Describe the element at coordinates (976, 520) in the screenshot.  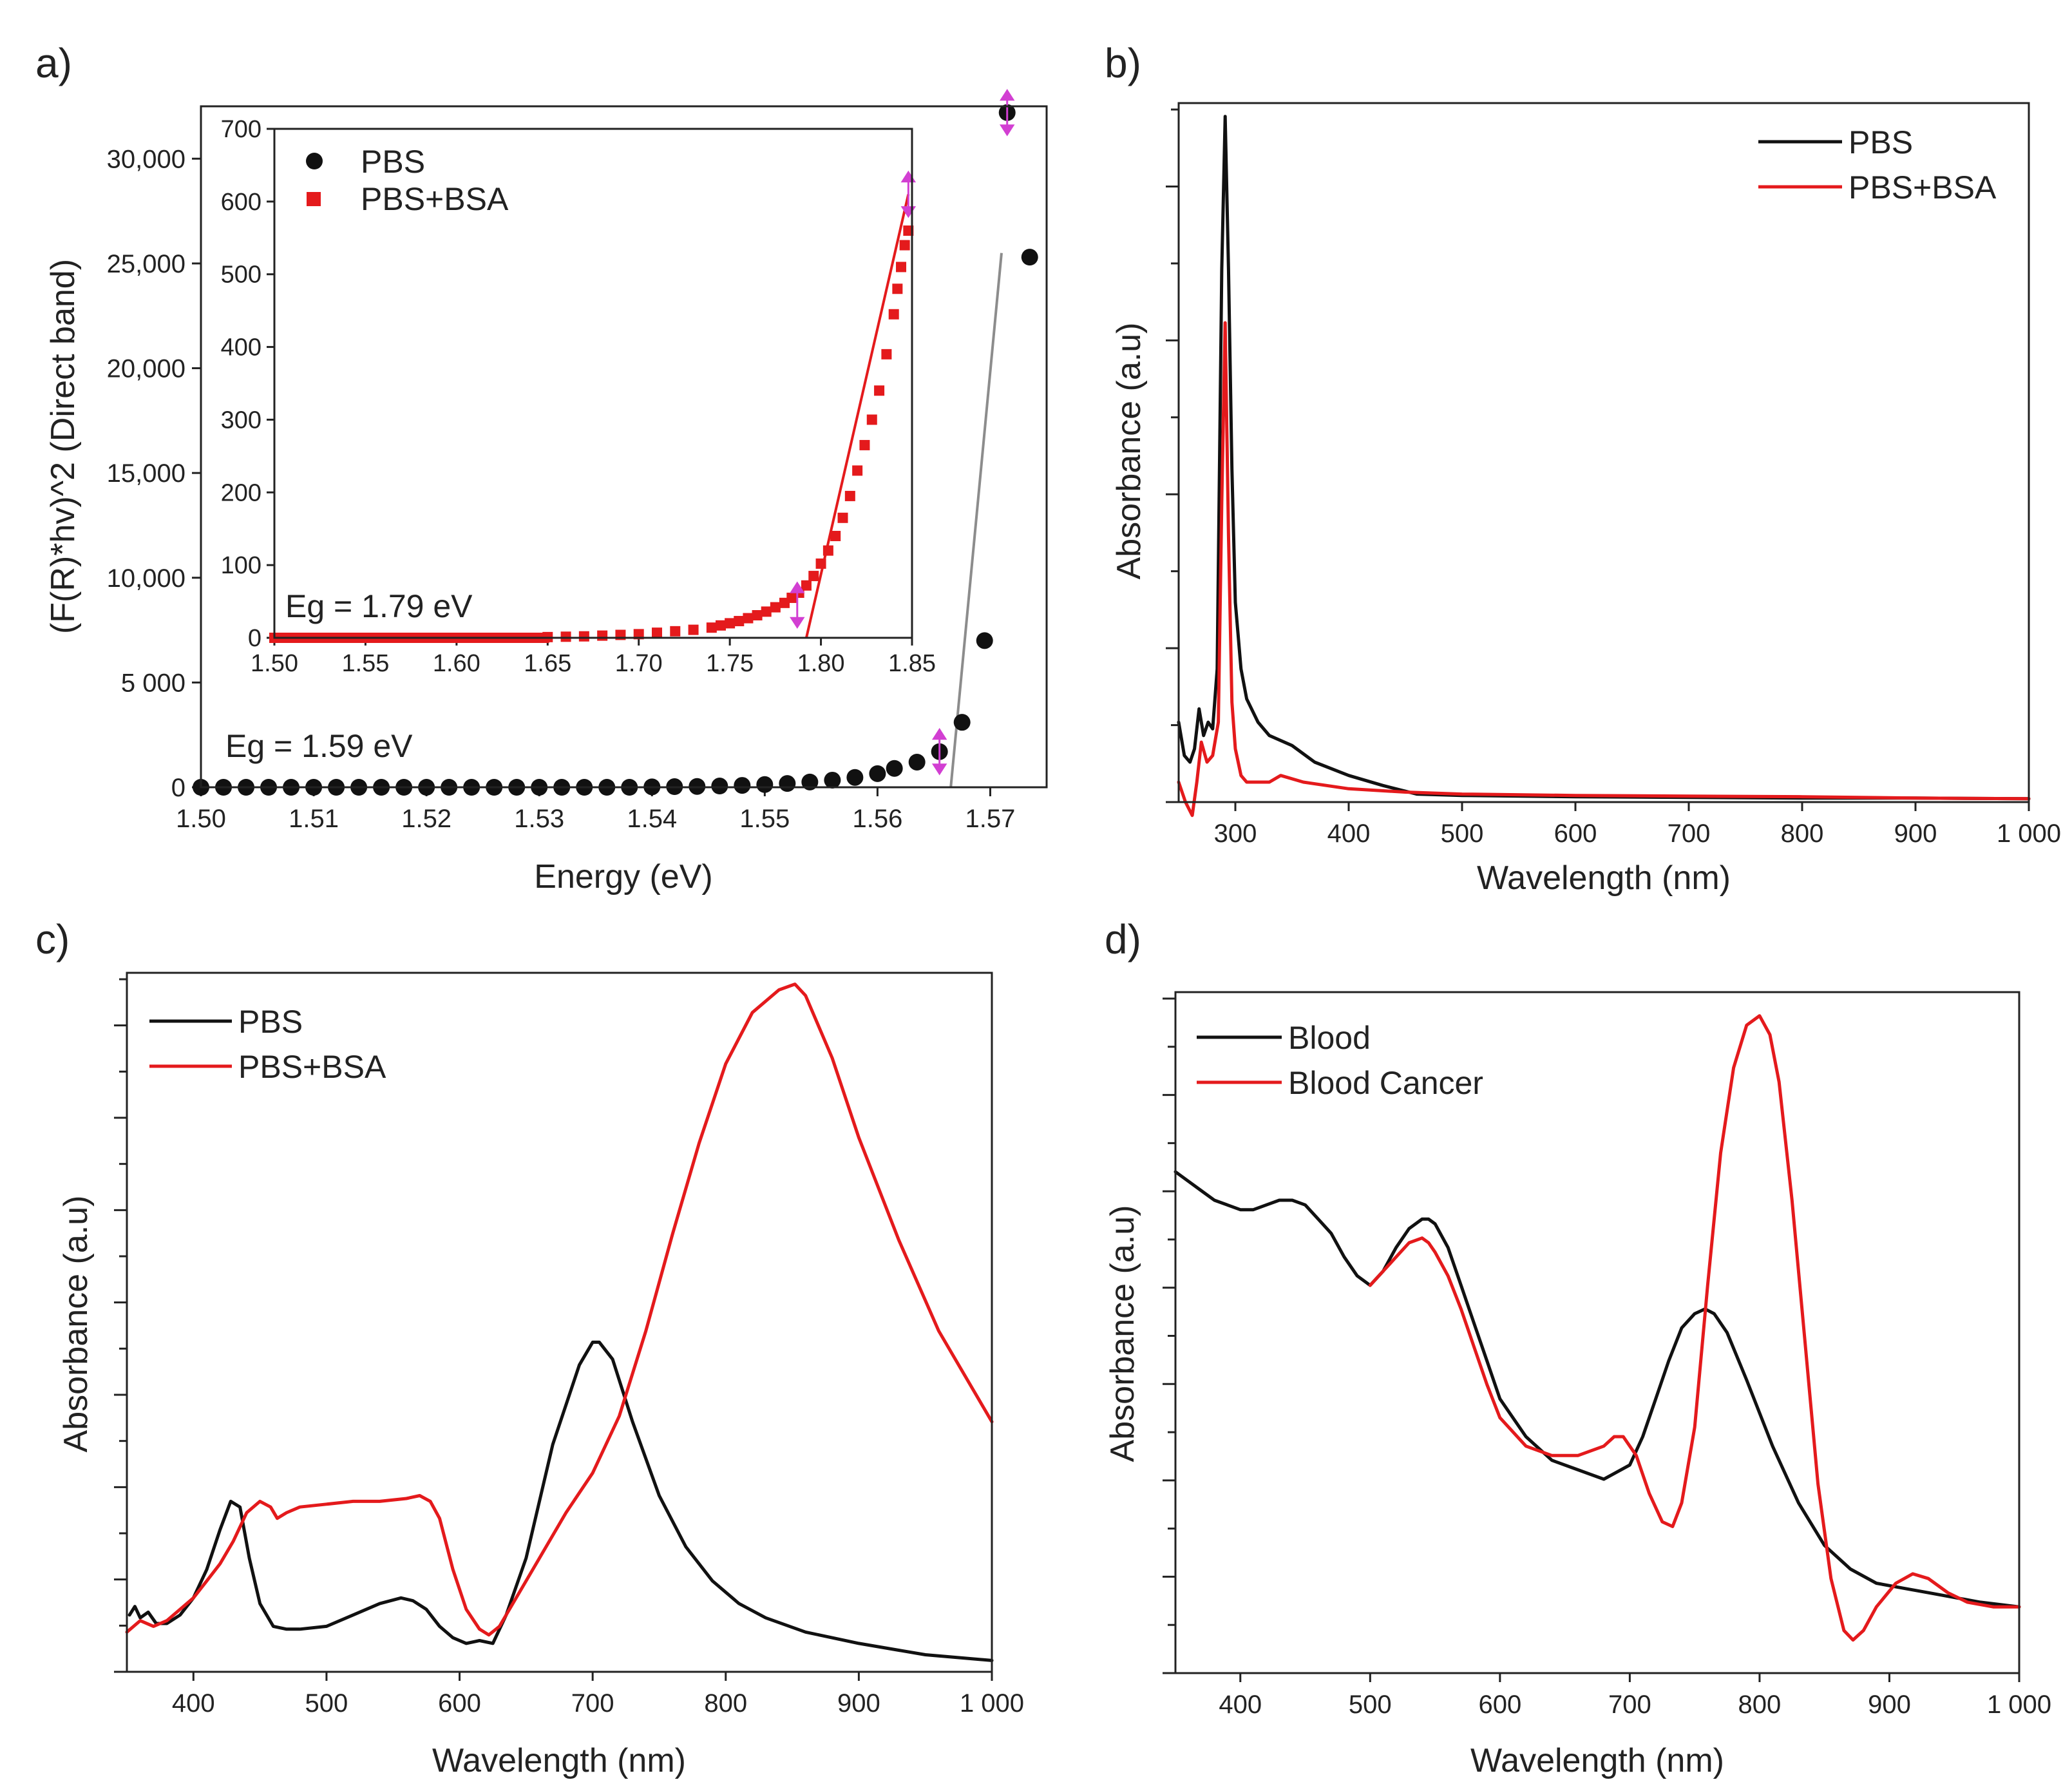
I see `panel-a-fit-segment` at that location.